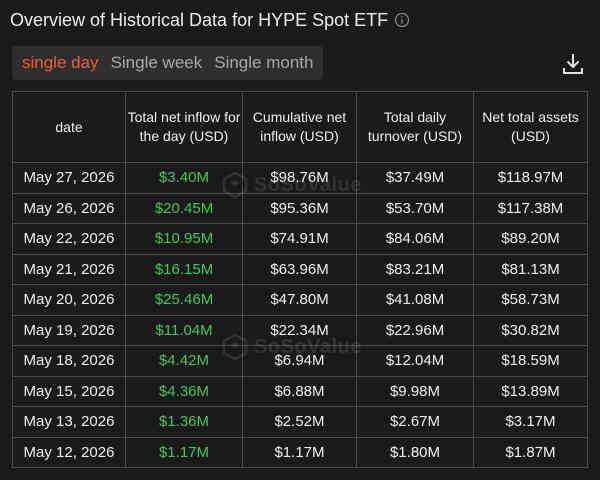 This screenshot has height=480, width=600. What do you see at coordinates (60, 62) in the screenshot?
I see `tab-single-day: single day` at bounding box center [60, 62].